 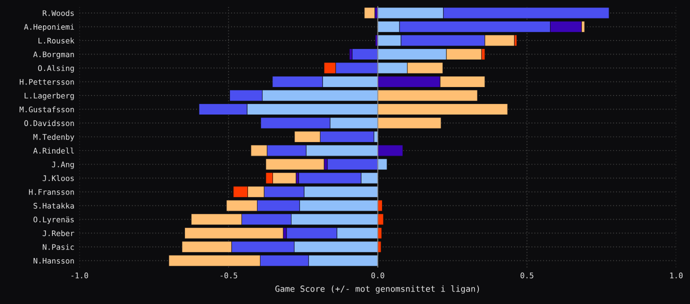 What do you see at coordinates (377, 289) in the screenshot?
I see `x-axis-title: Game Score (+/- mot genomsnittet i ligan)` at bounding box center [377, 289].